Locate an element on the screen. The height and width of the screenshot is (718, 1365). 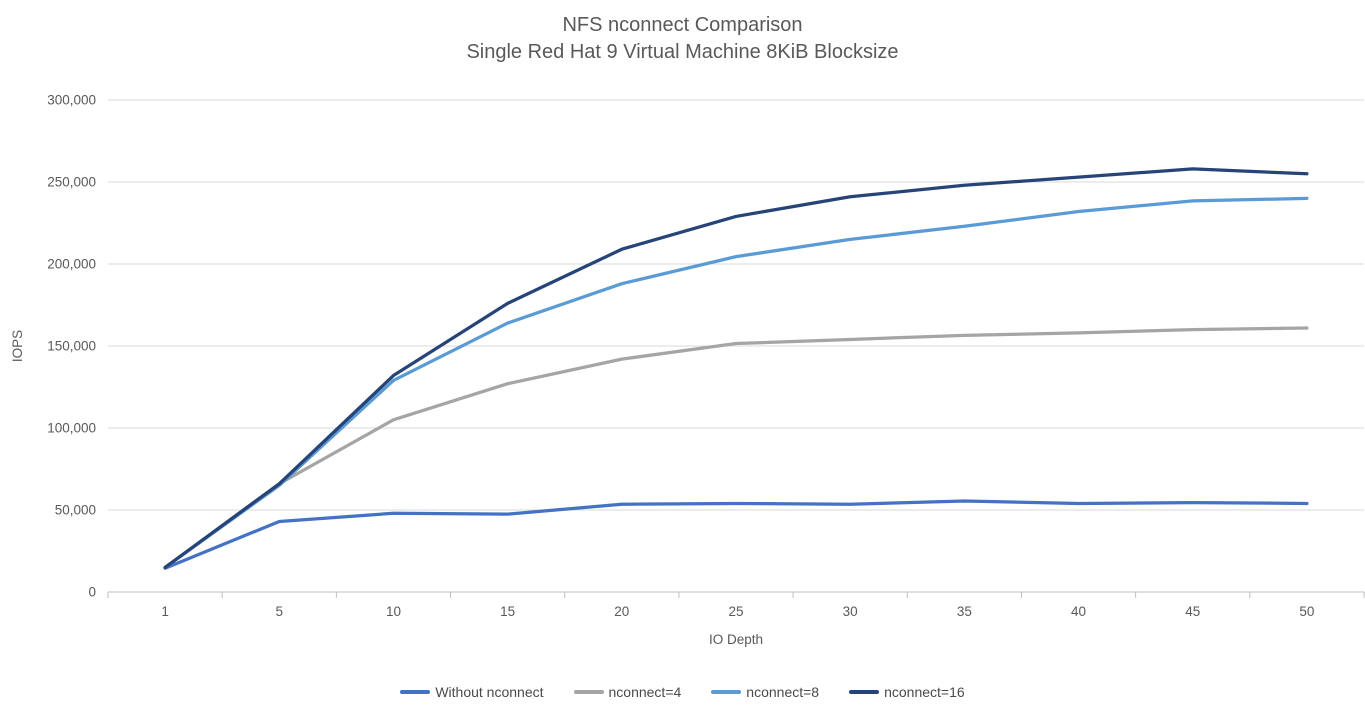
x-tick-label: 5 is located at coordinates (280, 611).